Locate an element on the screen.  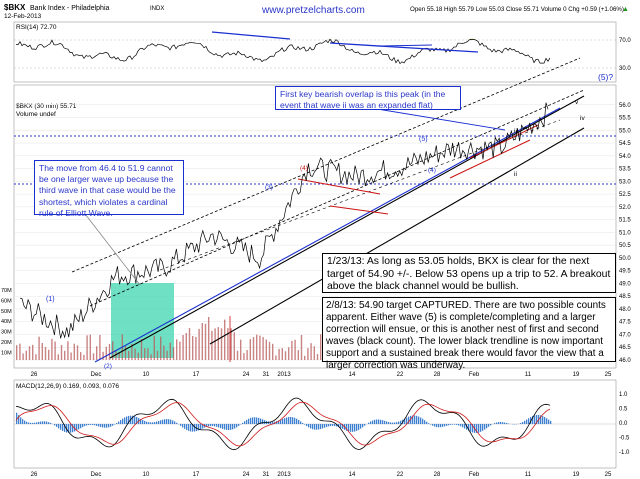
x-axis-label: 17 is located at coordinates (196, 375).